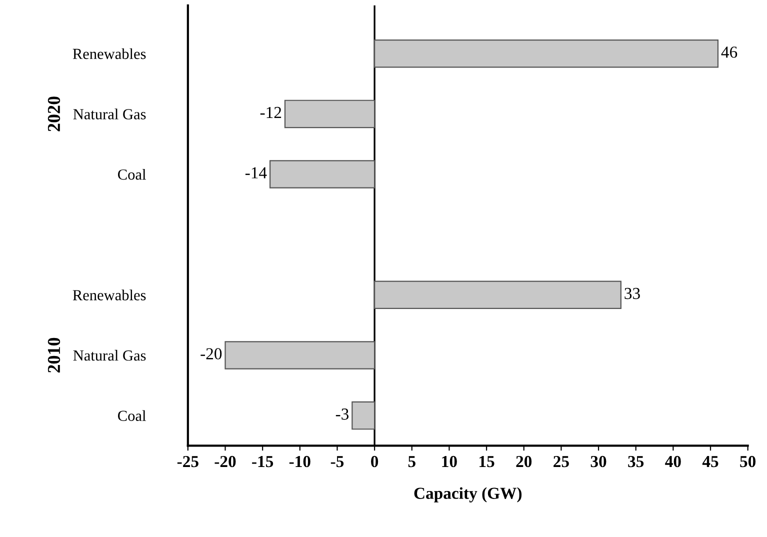  What do you see at coordinates (598, 462) in the screenshot?
I see `x-tick-label: 30` at bounding box center [598, 462].